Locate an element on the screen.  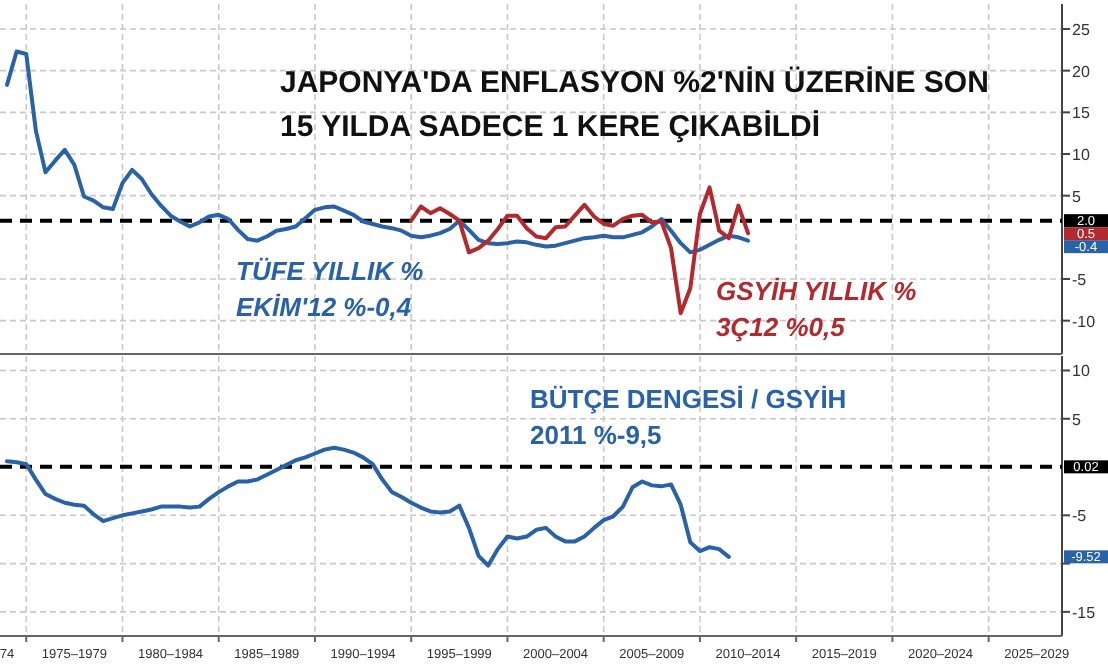
y-tick-label: -10 is located at coordinates (1084, 321).